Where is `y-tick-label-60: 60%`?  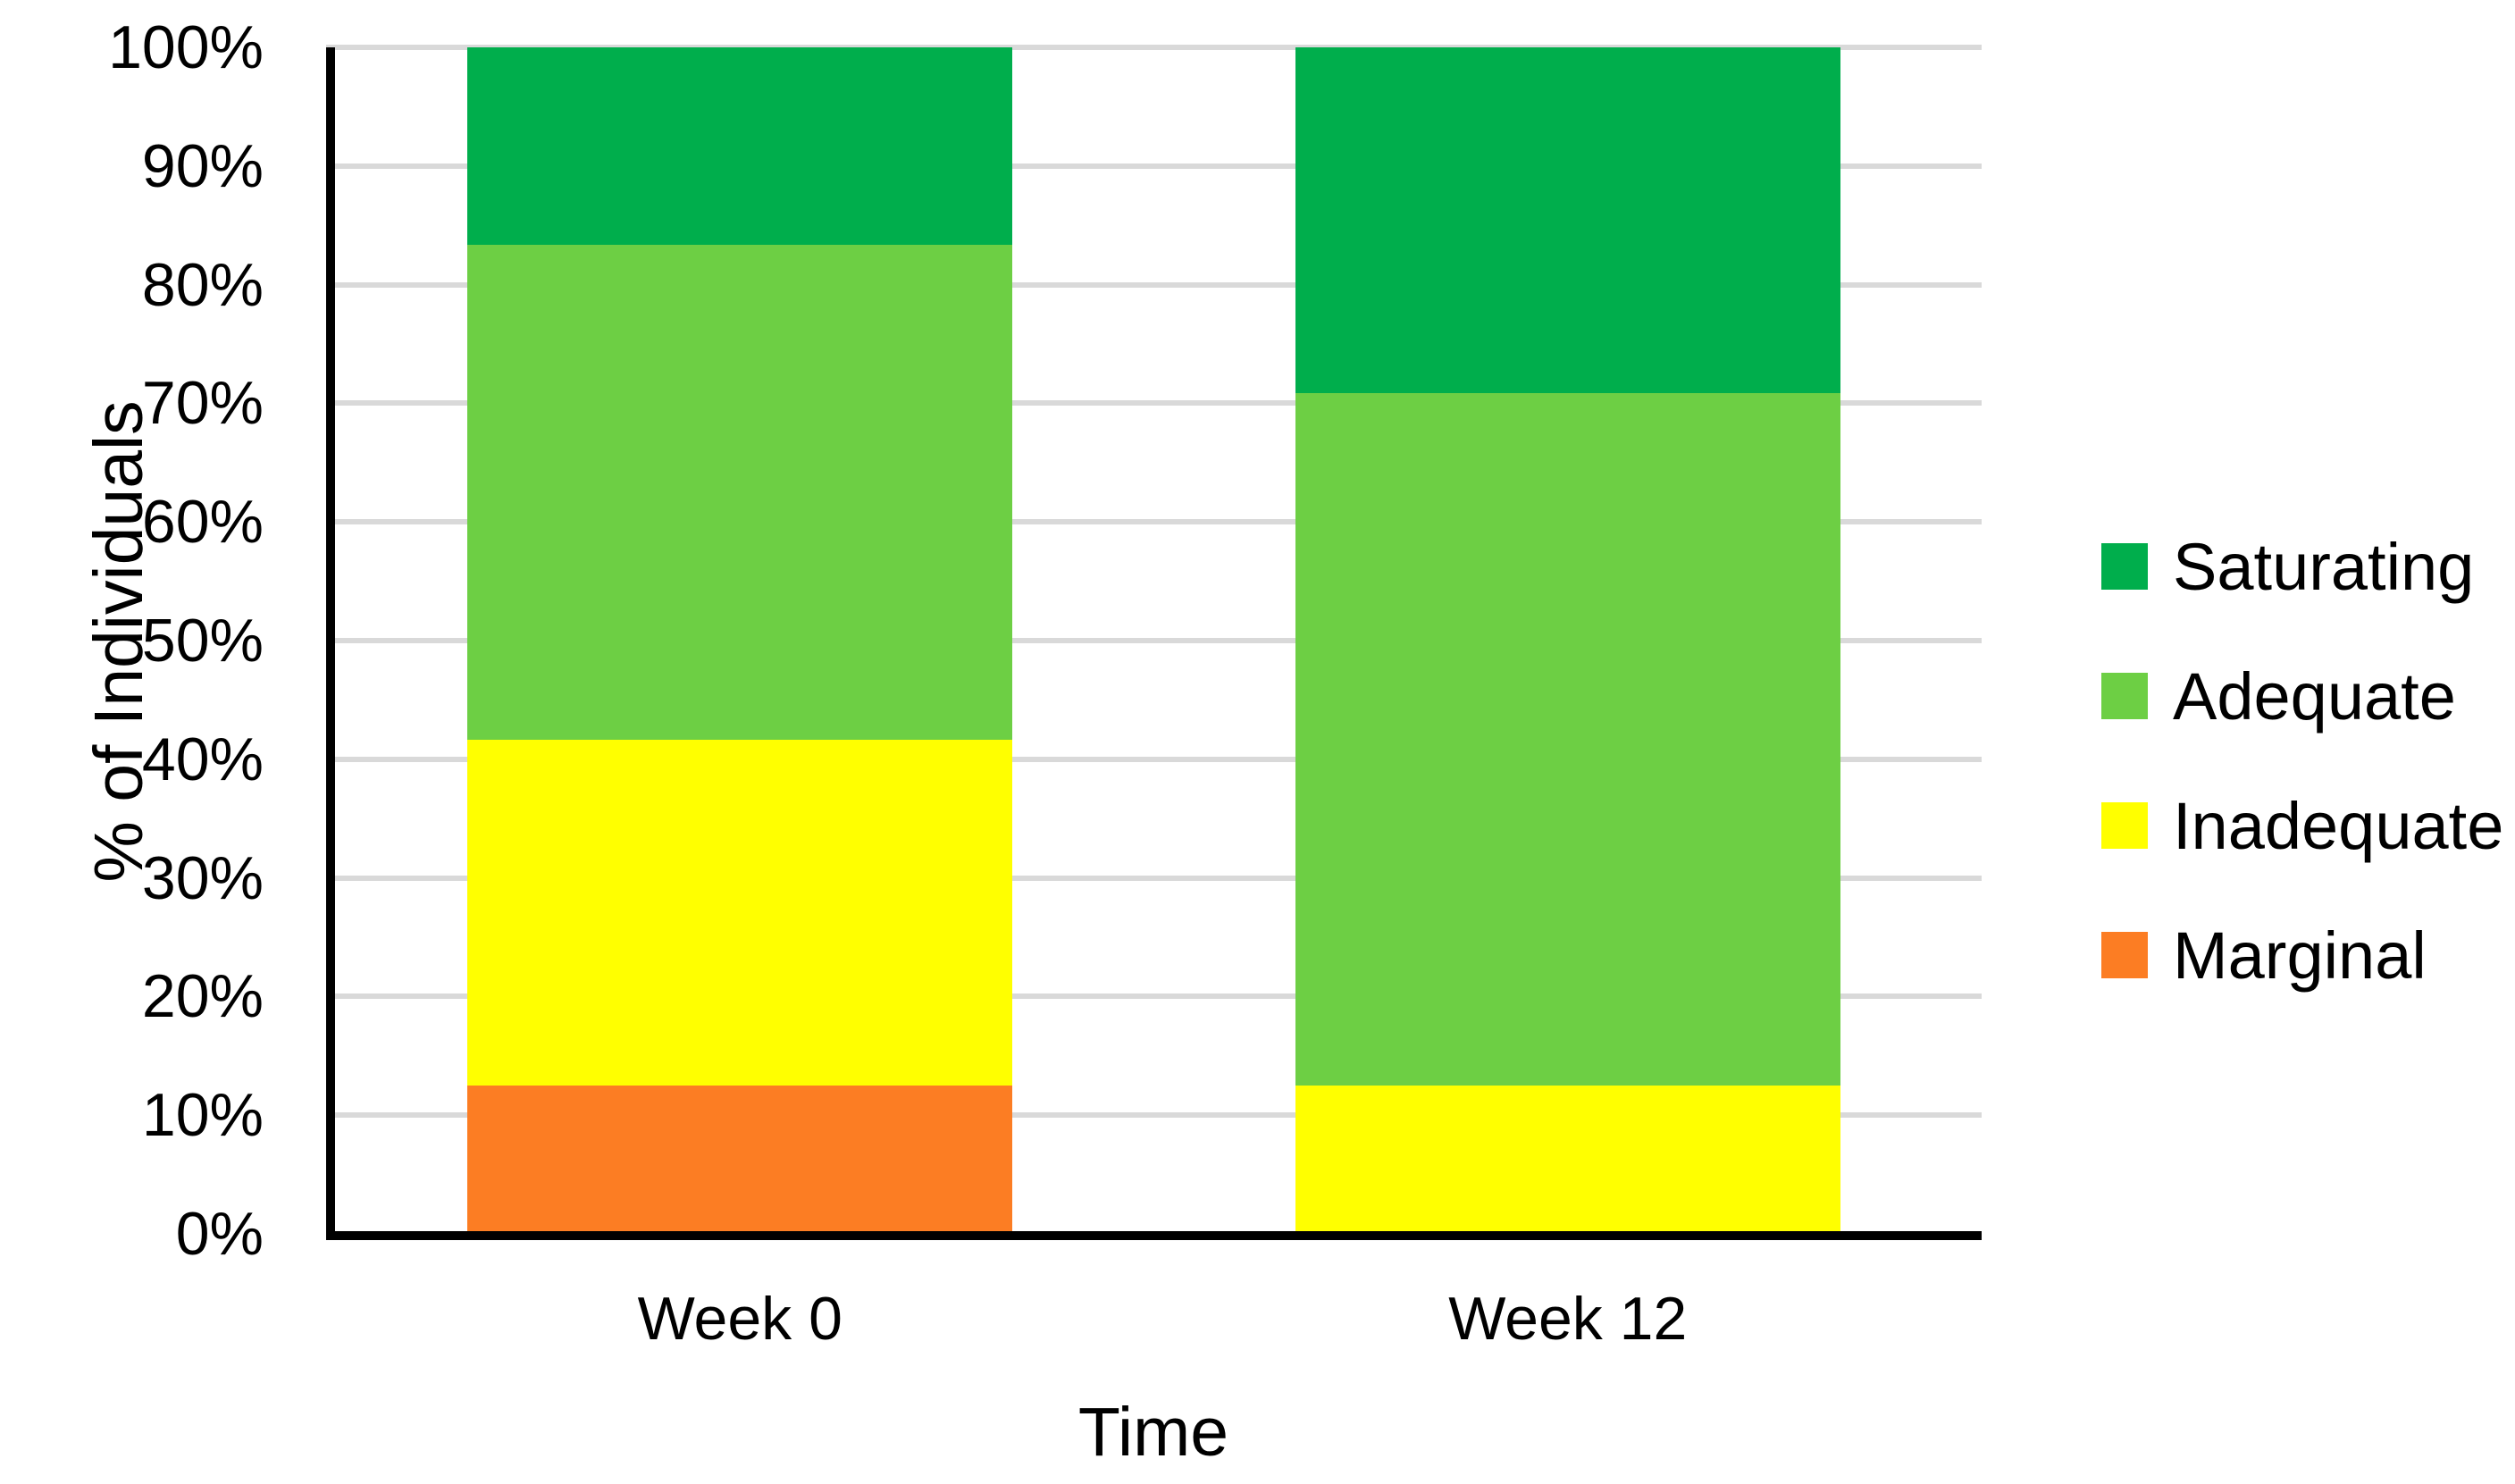 y-tick-label-60: 60% is located at coordinates (202, 523).